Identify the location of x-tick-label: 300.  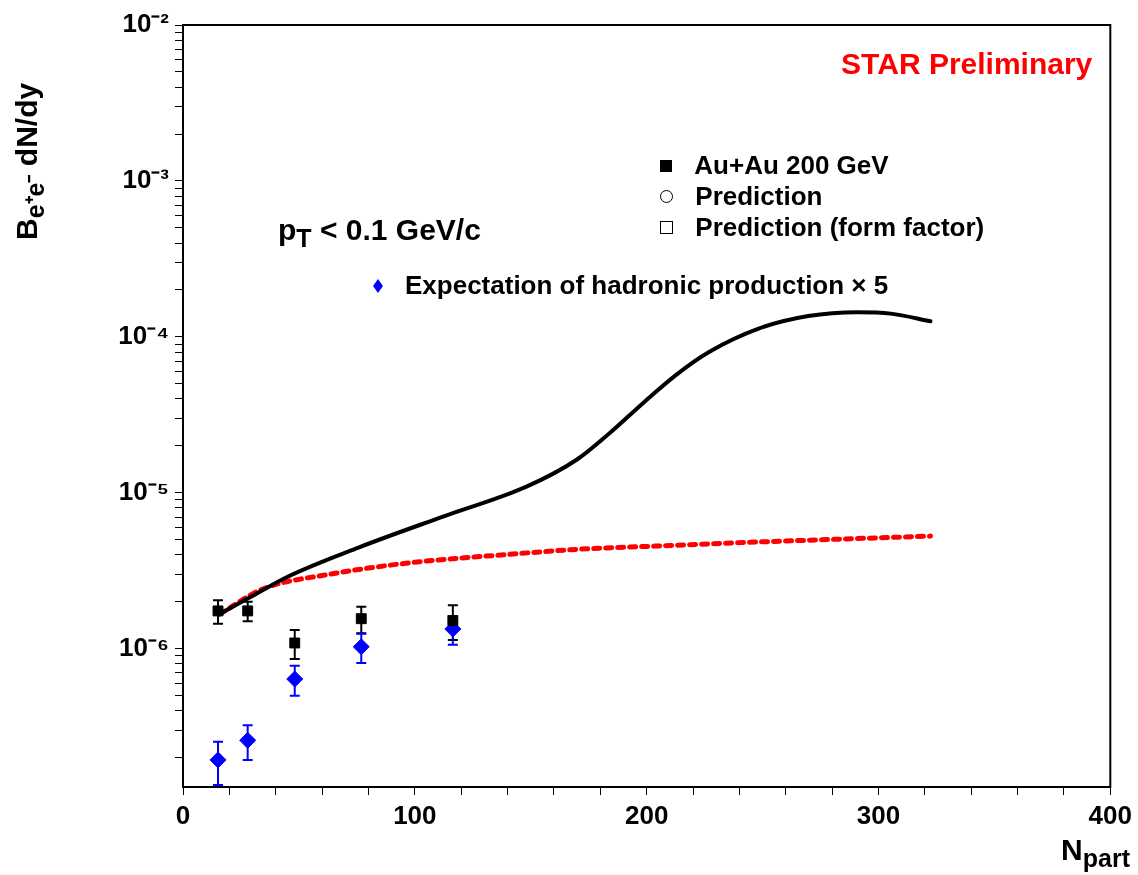
(878, 814).